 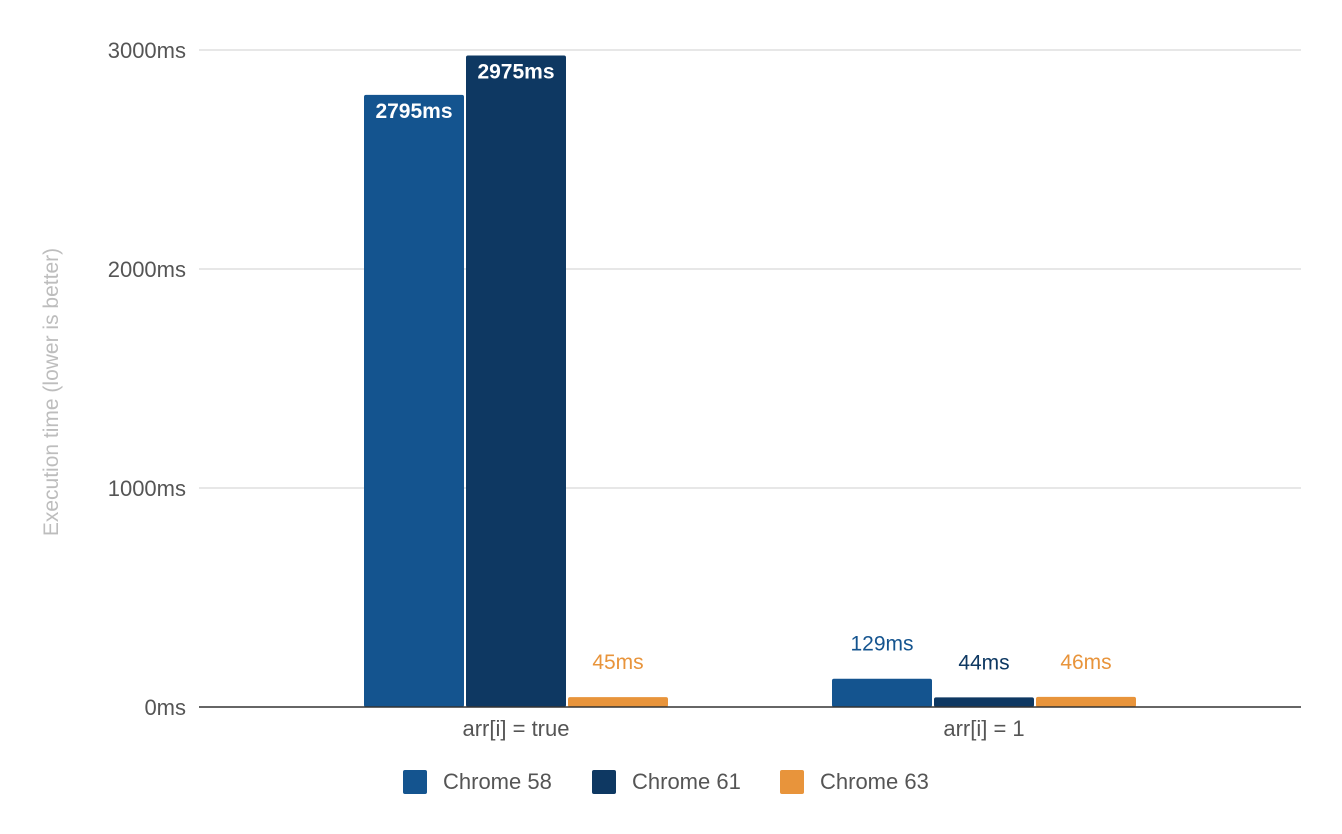 I want to click on legend-label: Chrome 58, so click(x=497, y=781).